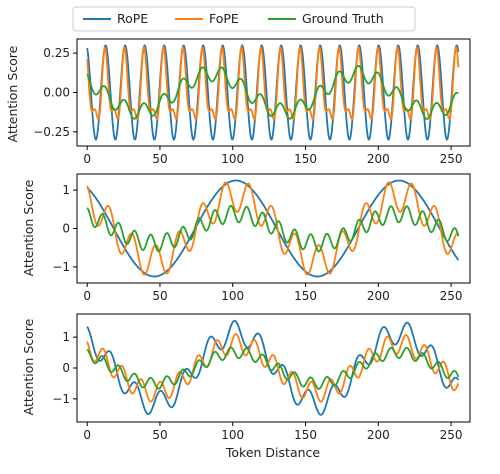 This screenshot has height=474, width=500. What do you see at coordinates (159, 435) in the screenshot?
I see `panel-3-xtick-label-50: 50` at bounding box center [159, 435].